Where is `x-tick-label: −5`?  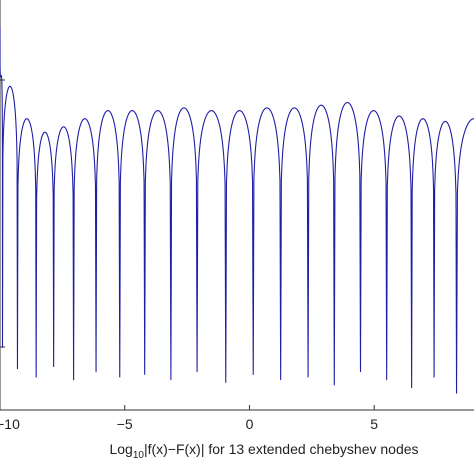
x-tick-label: −5 is located at coordinates (125, 424).